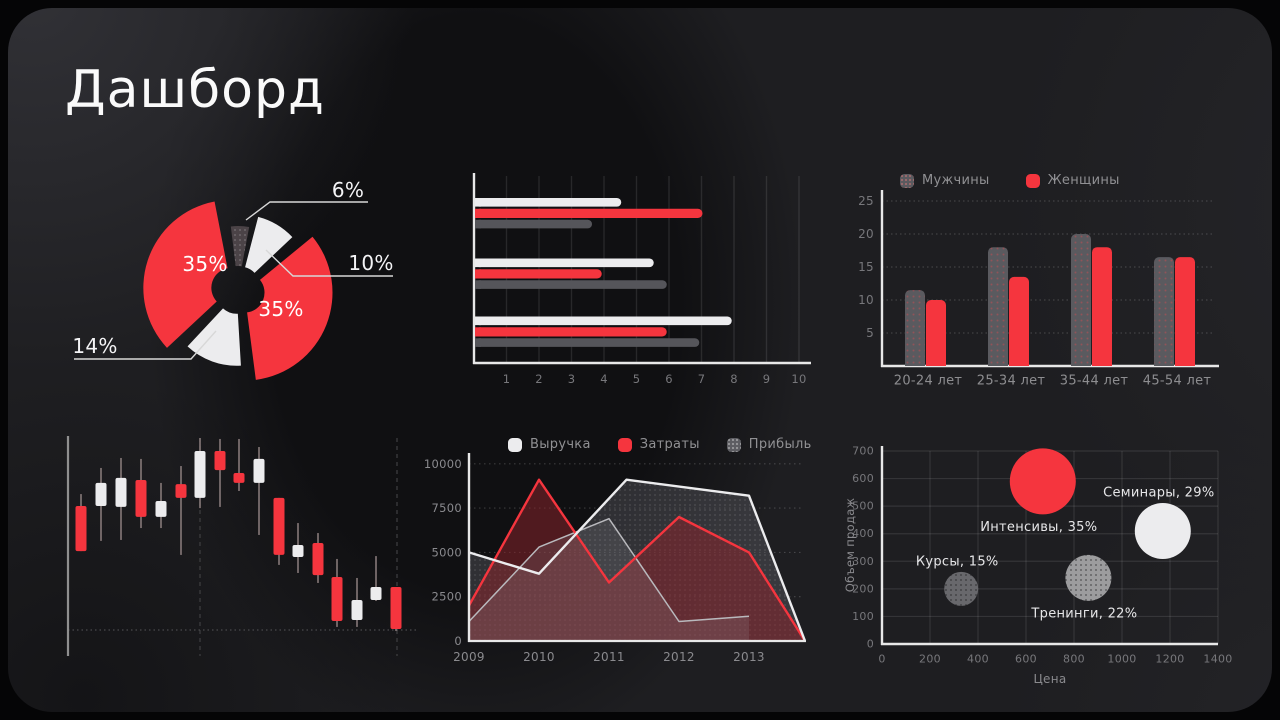 The height and width of the screenshot is (720, 1280). I want to click on svg-text: 1, so click(507, 379).